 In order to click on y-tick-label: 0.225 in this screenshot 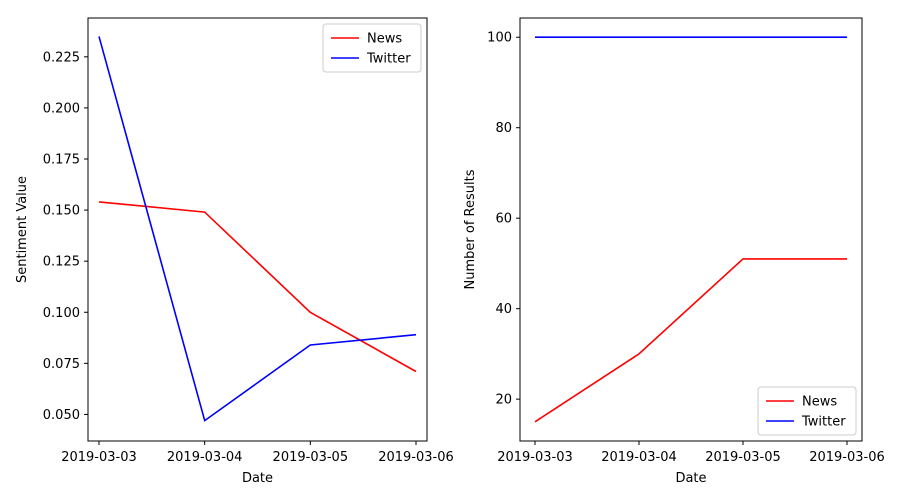, I will do `click(61, 57)`.